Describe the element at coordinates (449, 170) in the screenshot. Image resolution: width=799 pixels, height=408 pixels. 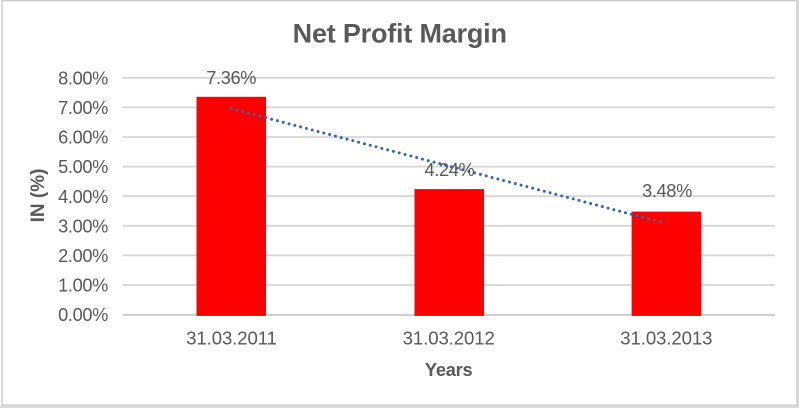
I see `svg-text: 4.24%` at that location.